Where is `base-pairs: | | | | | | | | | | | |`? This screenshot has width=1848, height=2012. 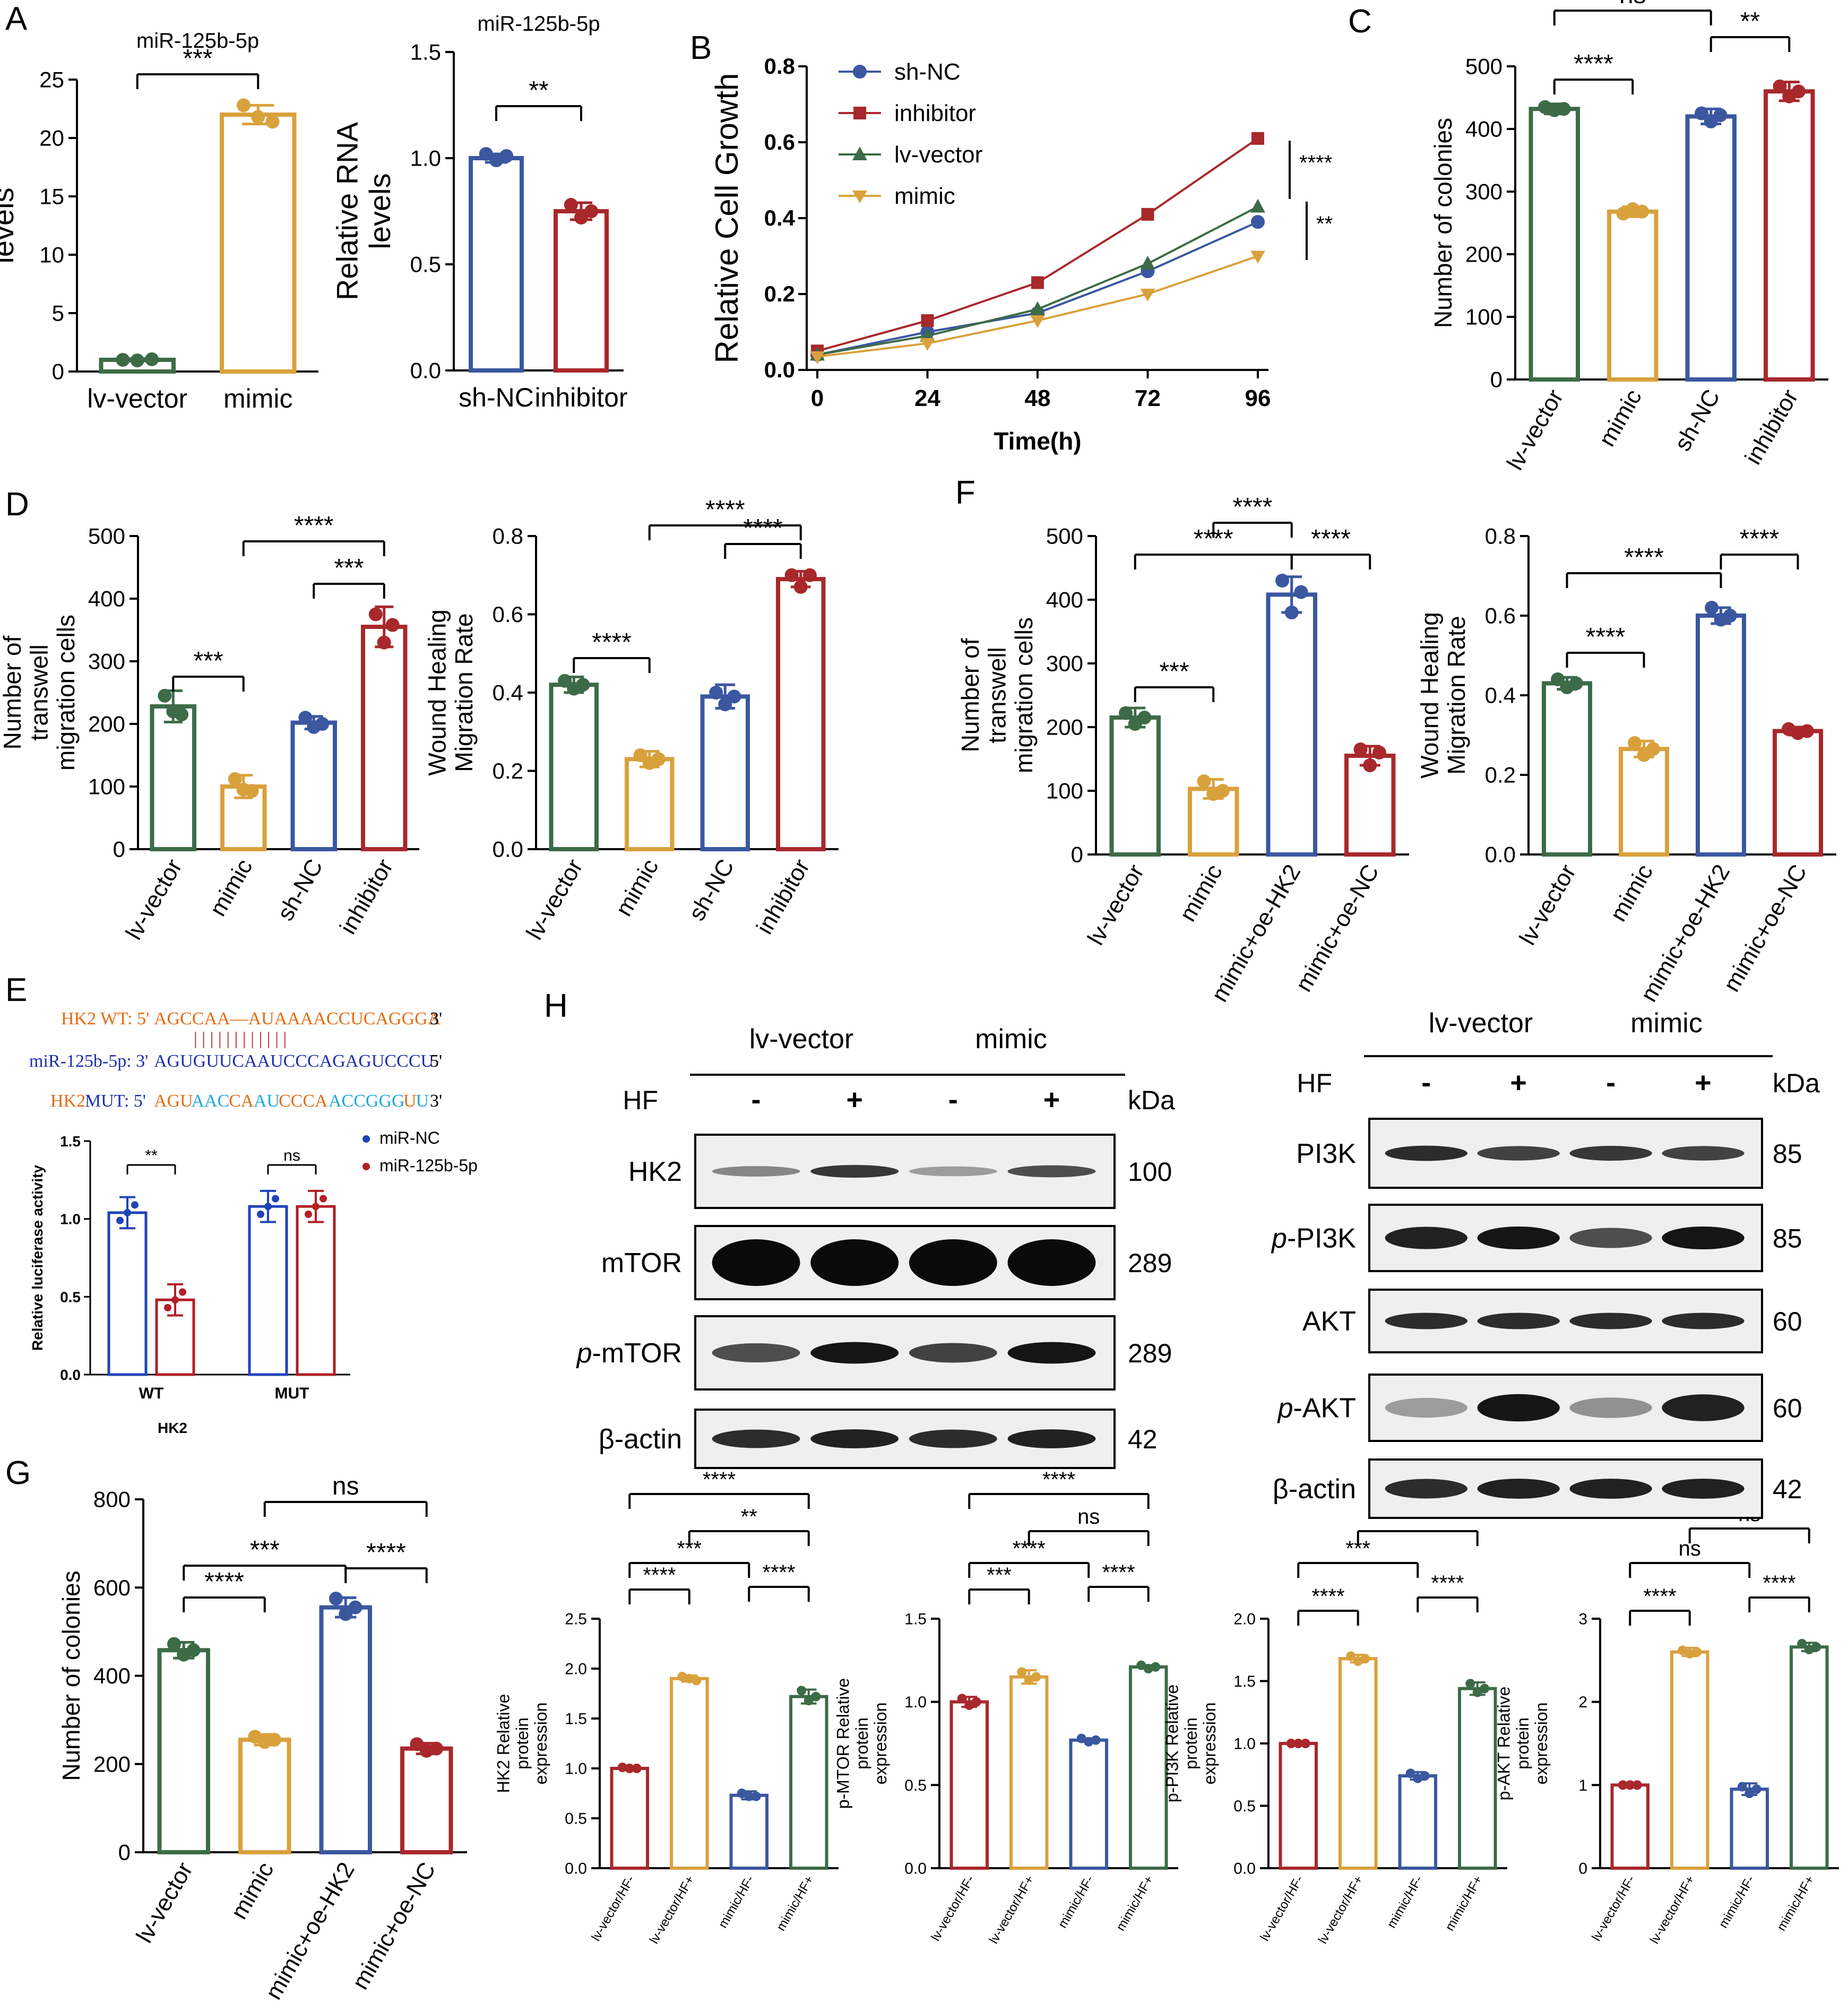 base-pairs: | | | | | | | | | | | | is located at coordinates (241, 1039).